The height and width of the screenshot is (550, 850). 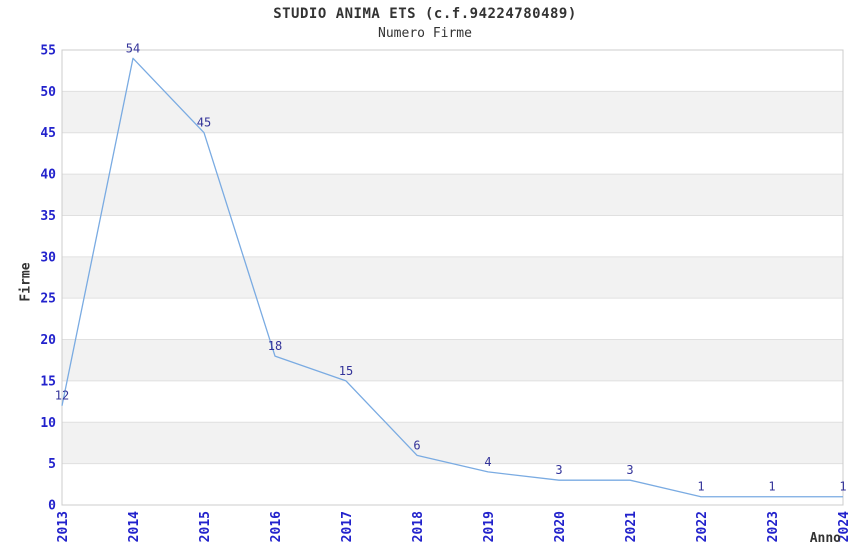 What do you see at coordinates (63, 526) in the screenshot?
I see `x-tick-label: 2013` at bounding box center [63, 526].